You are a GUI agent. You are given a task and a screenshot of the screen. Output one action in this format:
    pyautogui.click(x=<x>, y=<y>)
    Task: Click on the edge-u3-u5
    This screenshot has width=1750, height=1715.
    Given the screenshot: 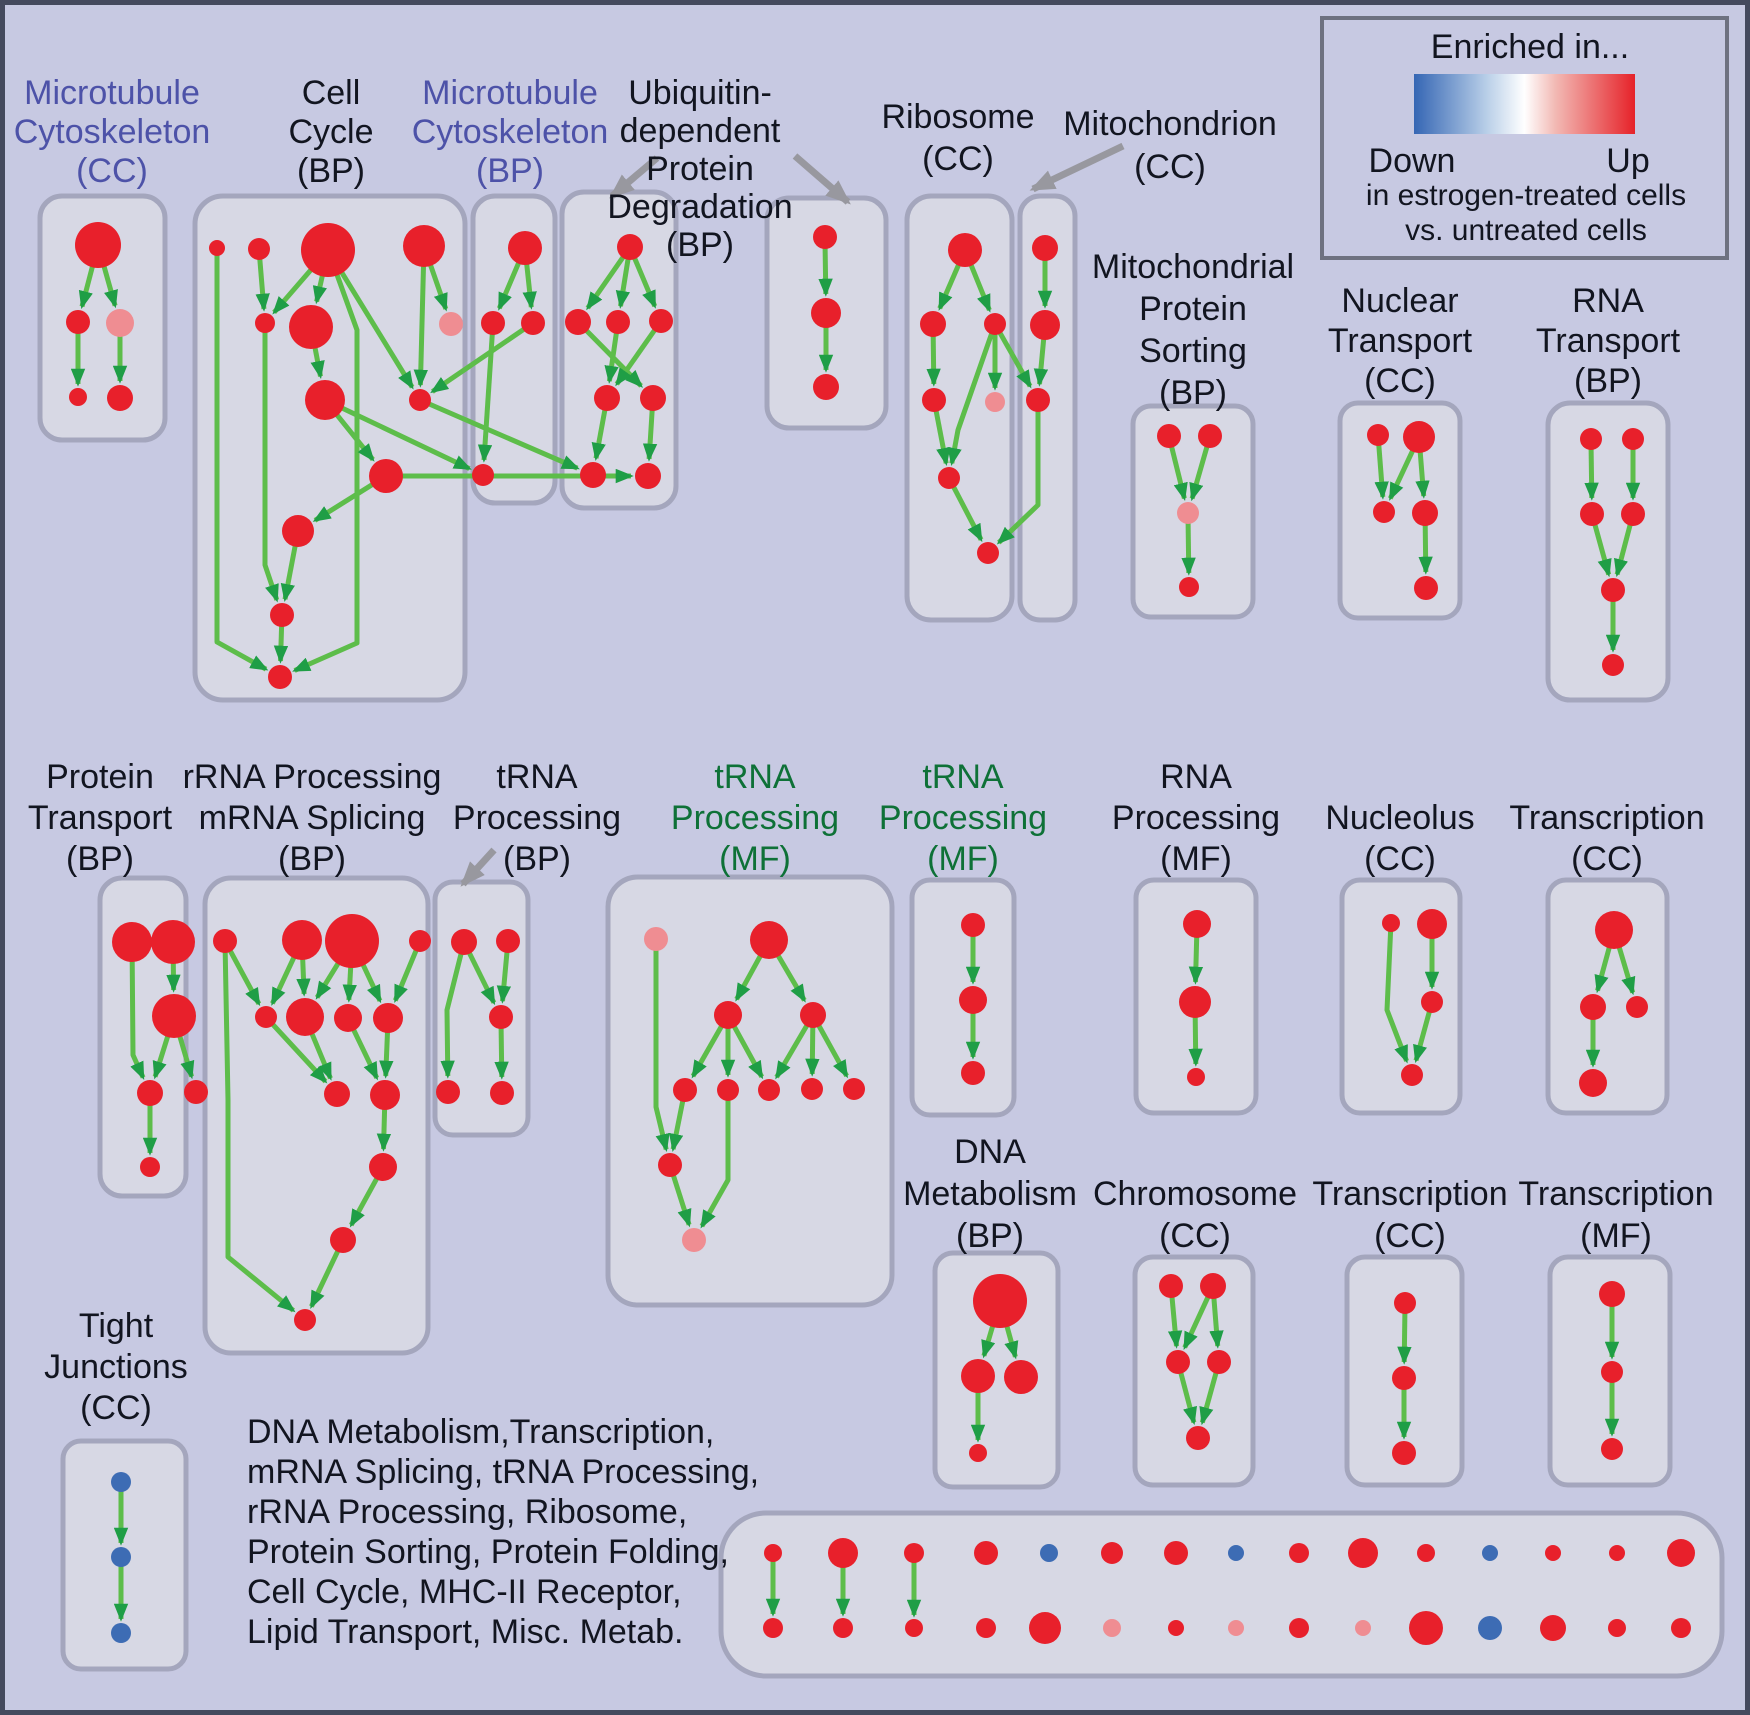 What is the action you would take?
    pyautogui.click(x=707, y=1052)
    